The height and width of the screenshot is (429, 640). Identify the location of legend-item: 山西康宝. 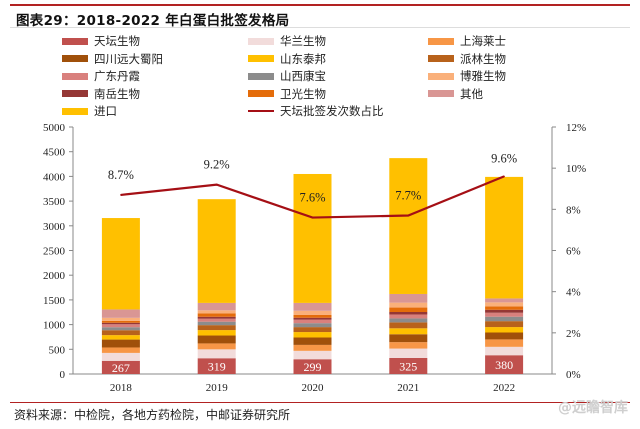
(287, 76).